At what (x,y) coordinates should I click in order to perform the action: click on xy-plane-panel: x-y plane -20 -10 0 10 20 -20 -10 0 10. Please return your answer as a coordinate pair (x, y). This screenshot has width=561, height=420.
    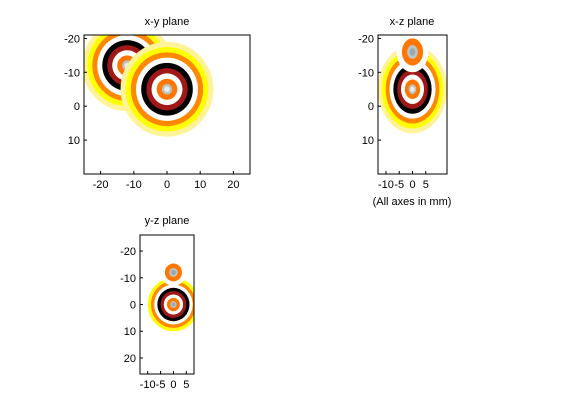
    Looking at the image, I should click on (157, 103).